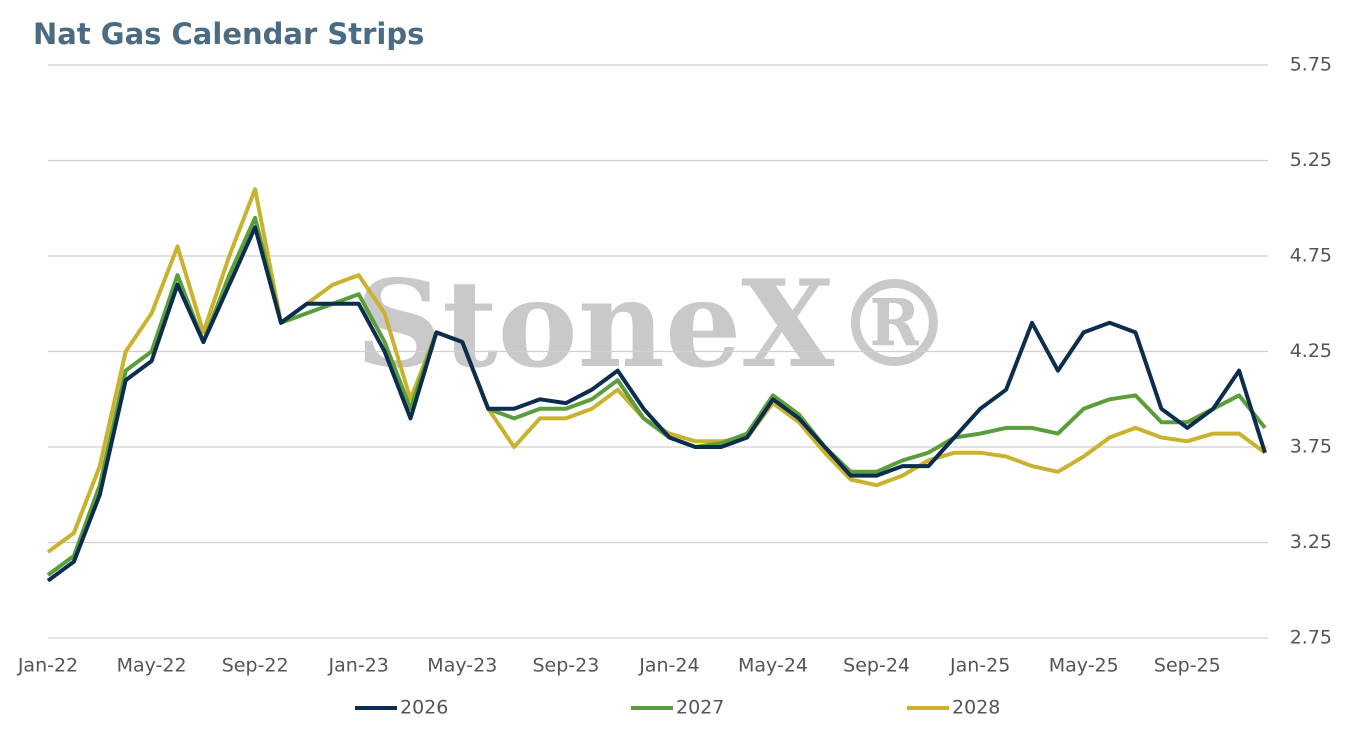 The width and height of the screenshot is (1347, 730). What do you see at coordinates (1084, 666) in the screenshot?
I see `x-tick-label: May-25` at bounding box center [1084, 666].